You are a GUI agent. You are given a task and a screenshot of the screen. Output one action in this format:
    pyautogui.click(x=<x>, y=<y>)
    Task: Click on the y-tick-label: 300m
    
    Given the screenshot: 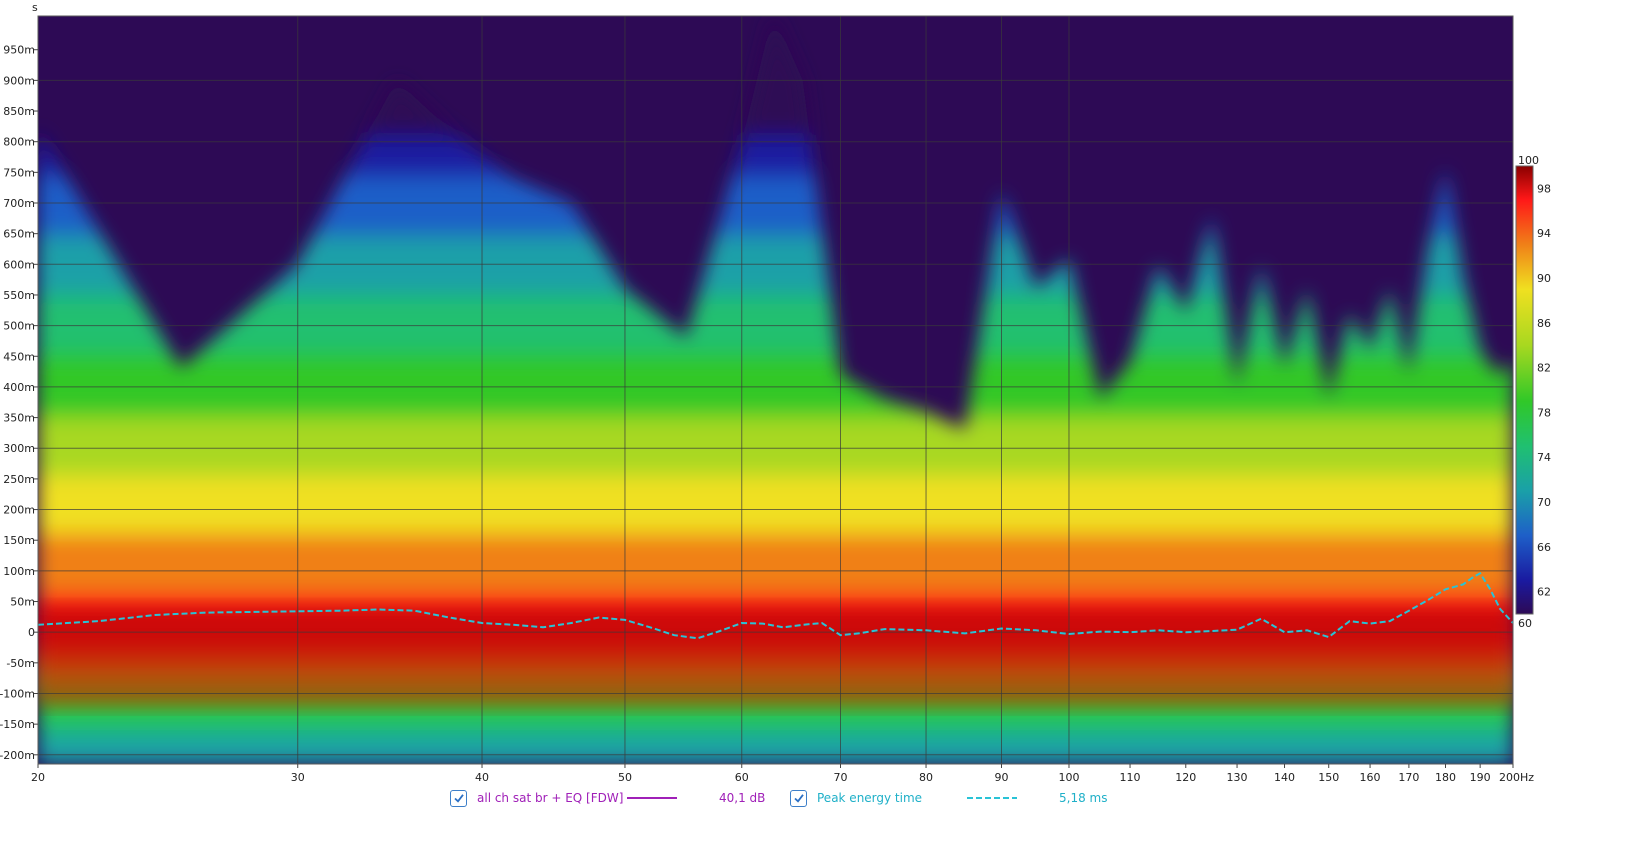 What is the action you would take?
    pyautogui.click(x=19, y=448)
    